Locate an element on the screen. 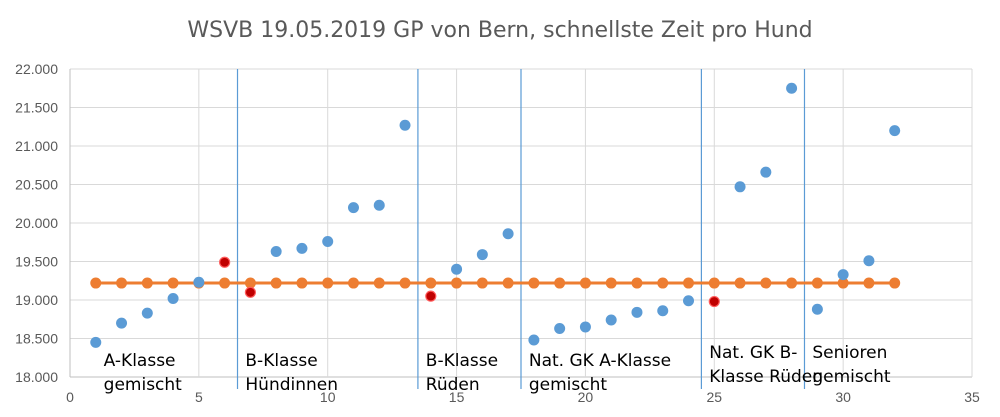 This screenshot has height=417, width=1000. y-tick-label: 18.500 is located at coordinates (36, 339).